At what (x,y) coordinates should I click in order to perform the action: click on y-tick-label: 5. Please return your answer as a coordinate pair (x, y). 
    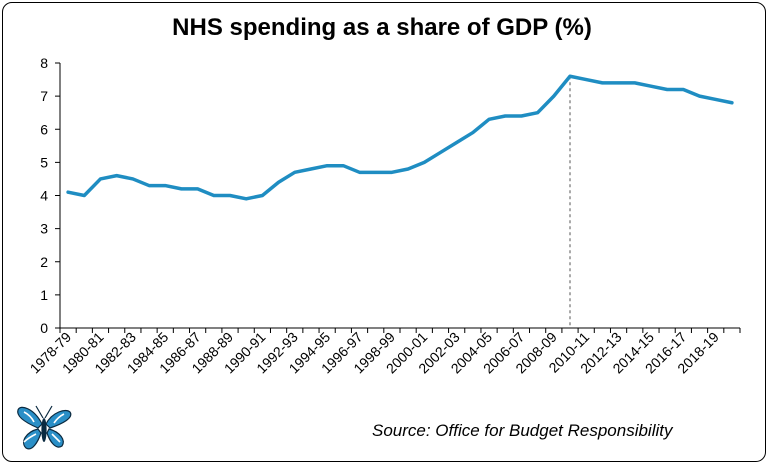
    Looking at the image, I should click on (44, 162).